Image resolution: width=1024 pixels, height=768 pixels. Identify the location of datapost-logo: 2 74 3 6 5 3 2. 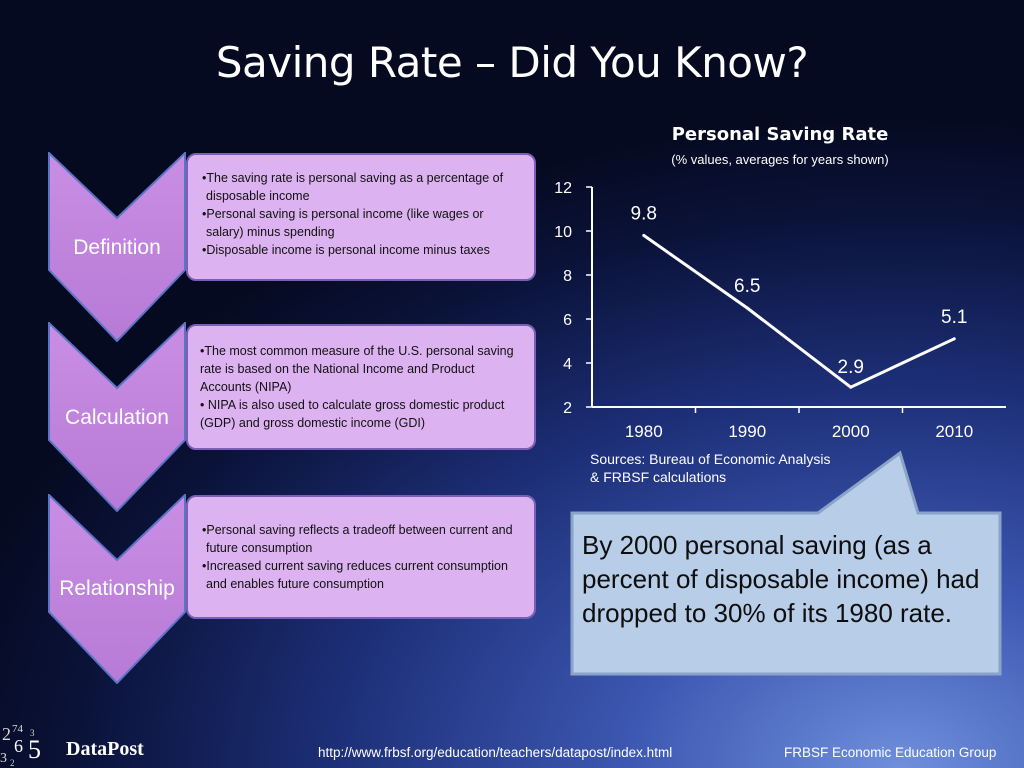
(20, 745).